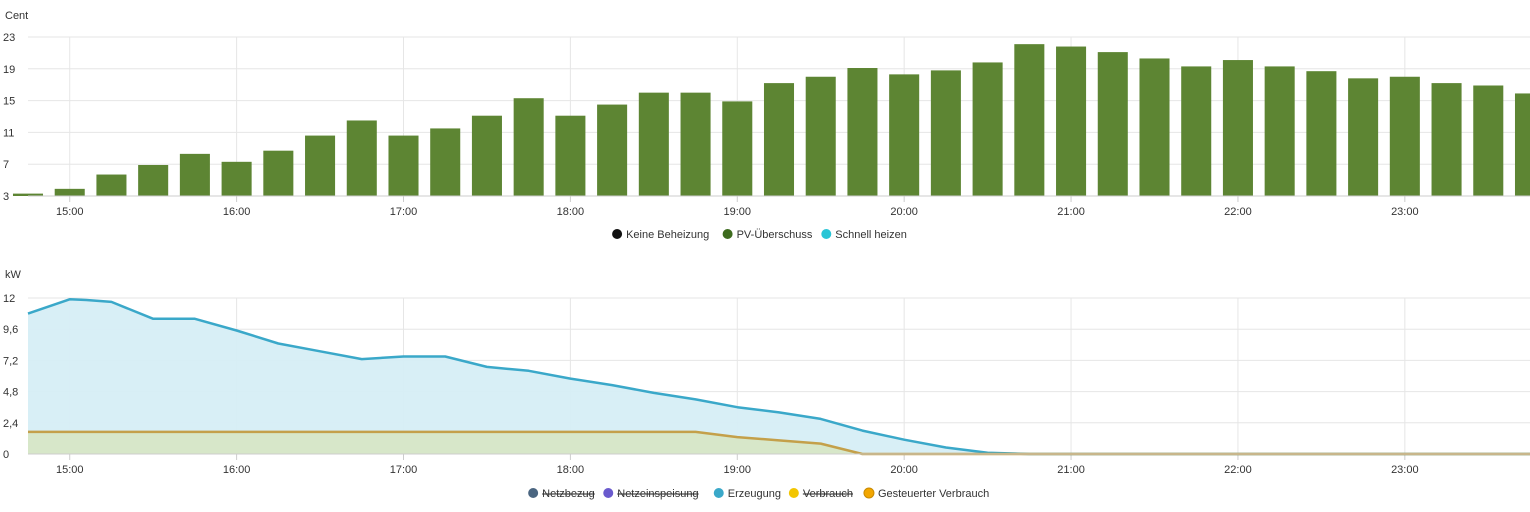  I want to click on y-tick-label: 15, so click(9, 102).